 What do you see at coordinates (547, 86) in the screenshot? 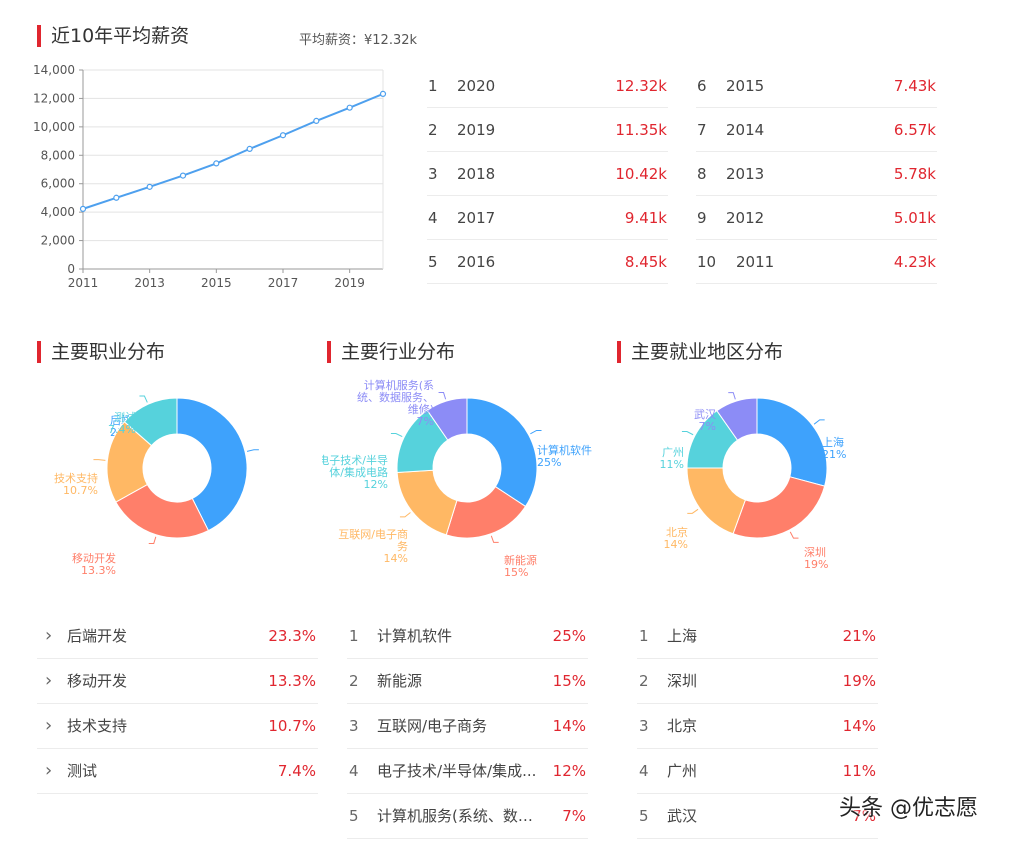
I see `salary-rank-row: 1 2020 12.32k` at bounding box center [547, 86].